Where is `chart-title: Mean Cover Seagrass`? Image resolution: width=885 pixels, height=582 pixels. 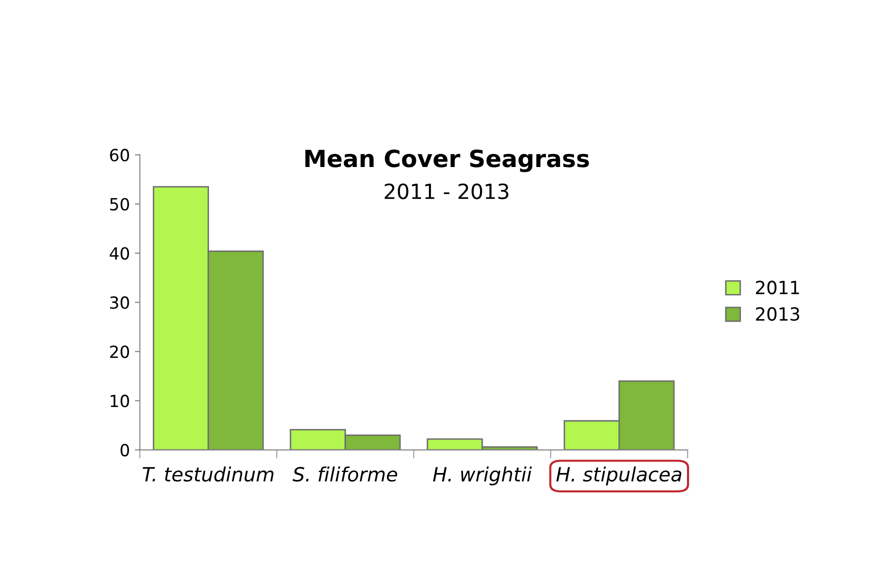 chart-title: Mean Cover Seagrass is located at coordinates (447, 161).